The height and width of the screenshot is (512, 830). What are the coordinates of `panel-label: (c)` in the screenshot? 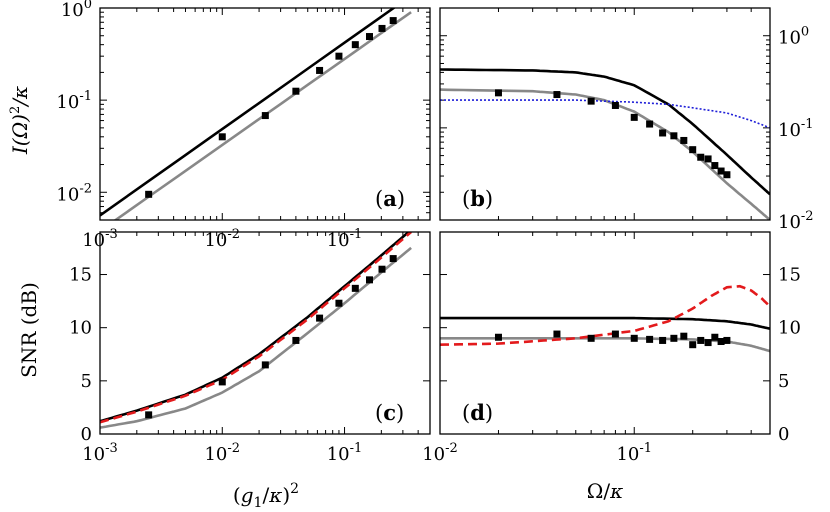 It's located at (389, 412).